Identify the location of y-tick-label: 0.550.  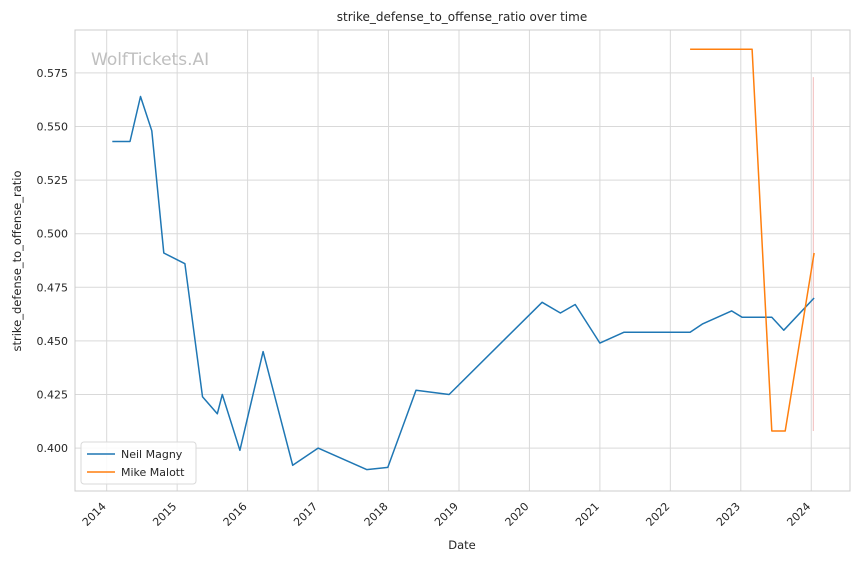
(53, 126).